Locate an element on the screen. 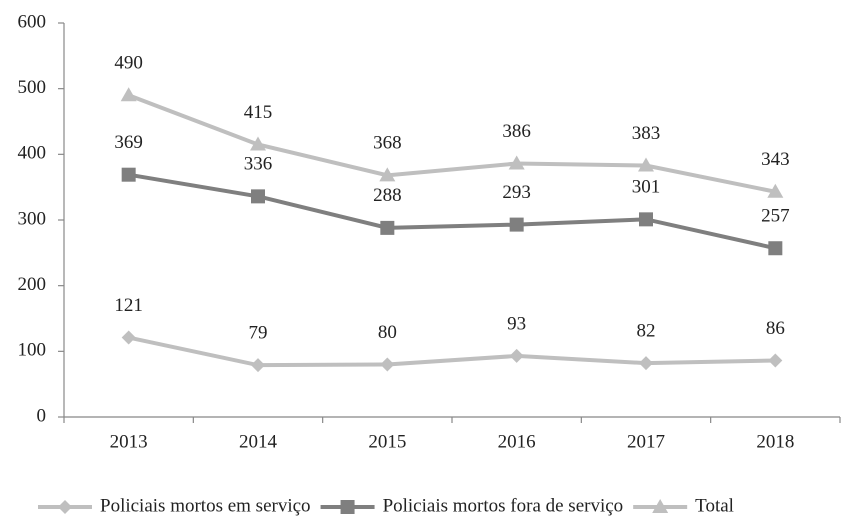 The height and width of the screenshot is (518, 842). data-label: 293 is located at coordinates (516, 192).